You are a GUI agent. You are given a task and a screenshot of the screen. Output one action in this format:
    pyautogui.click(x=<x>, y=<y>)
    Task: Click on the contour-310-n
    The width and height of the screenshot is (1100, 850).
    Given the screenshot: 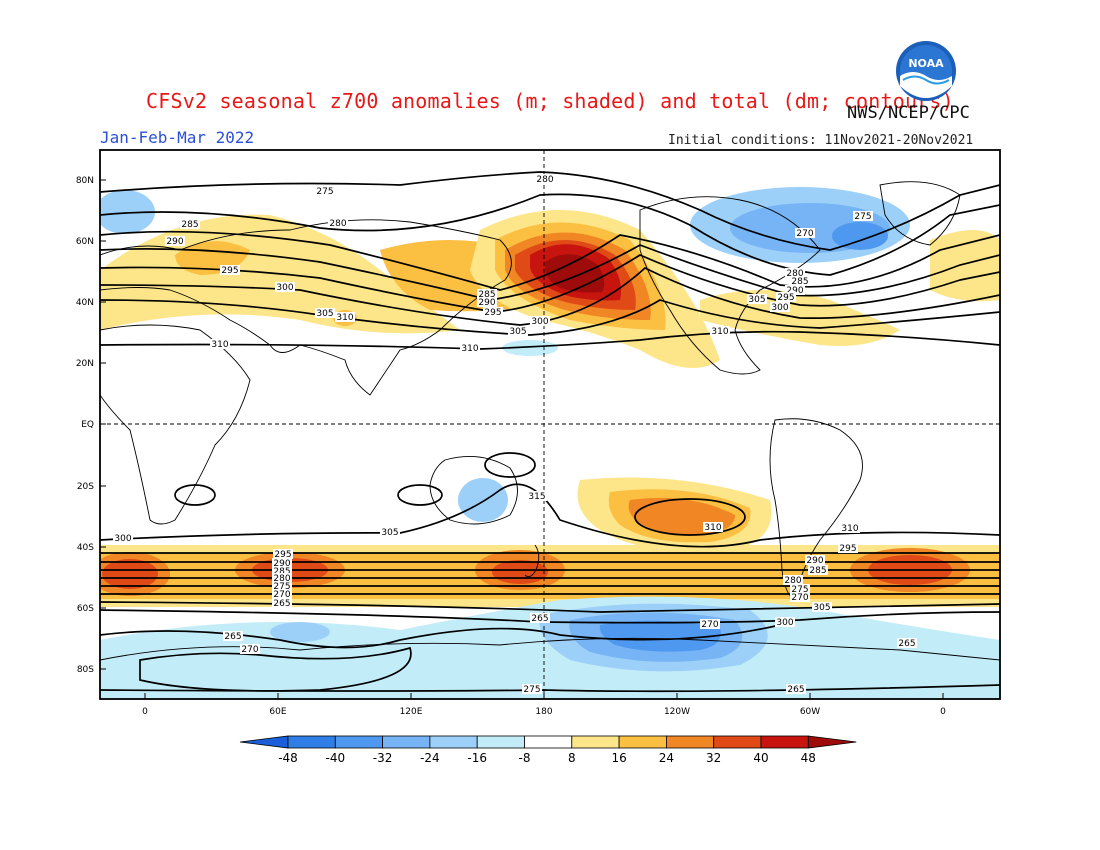 What is the action you would take?
    pyautogui.click(x=550, y=340)
    